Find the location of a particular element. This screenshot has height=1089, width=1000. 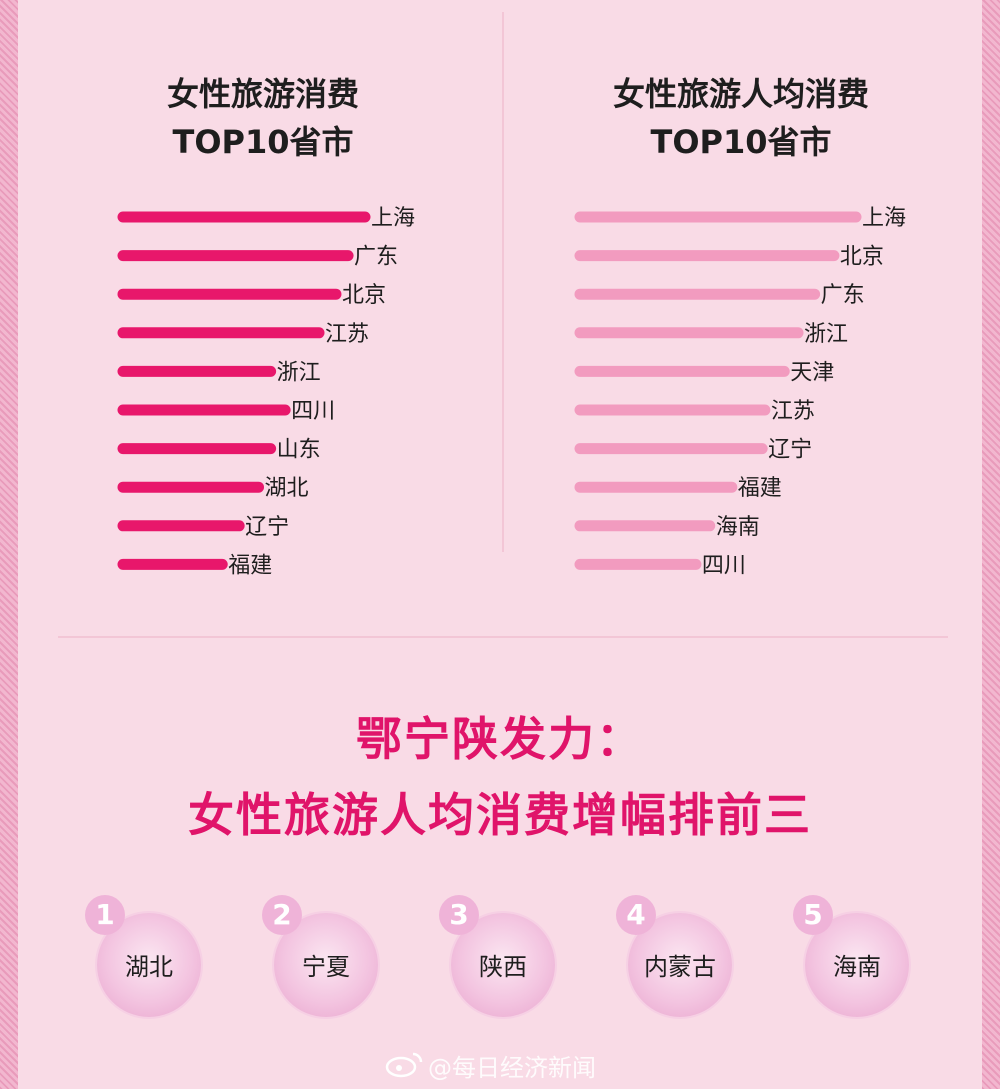

left-bar-label-6: 四川 is located at coordinates (313, 411).